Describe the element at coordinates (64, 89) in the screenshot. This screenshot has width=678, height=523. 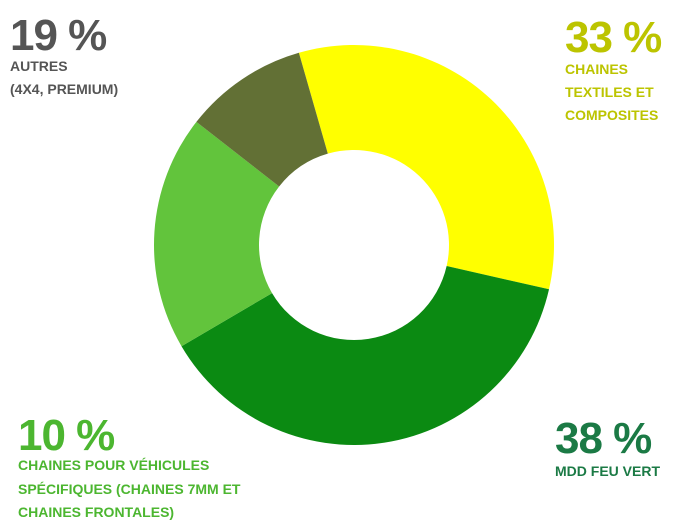
I see `slice-description: (4X4, PREMIUM)` at that location.